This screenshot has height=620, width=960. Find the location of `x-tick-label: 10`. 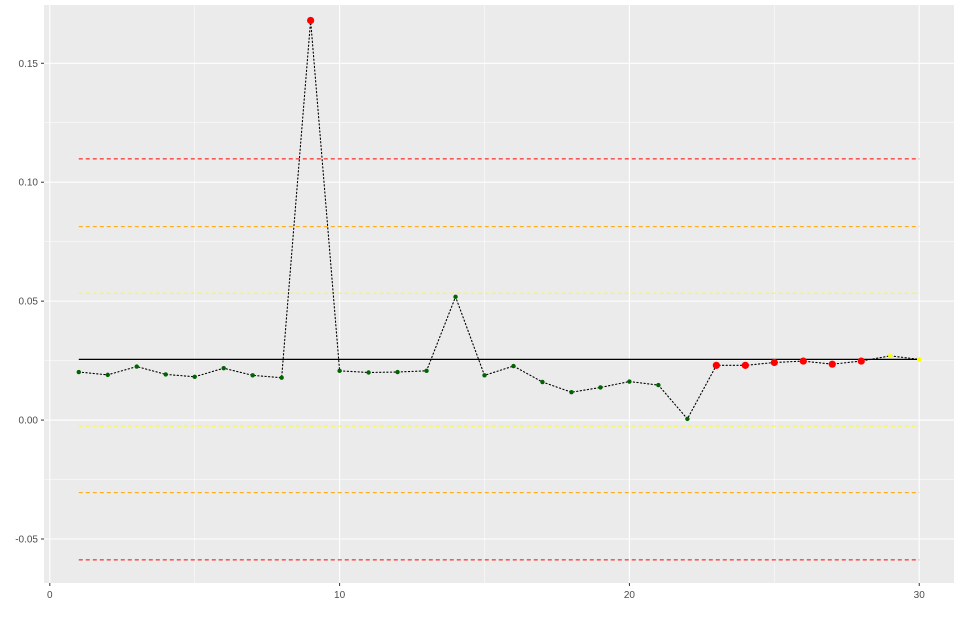

x-tick-label: 10 is located at coordinates (340, 595).